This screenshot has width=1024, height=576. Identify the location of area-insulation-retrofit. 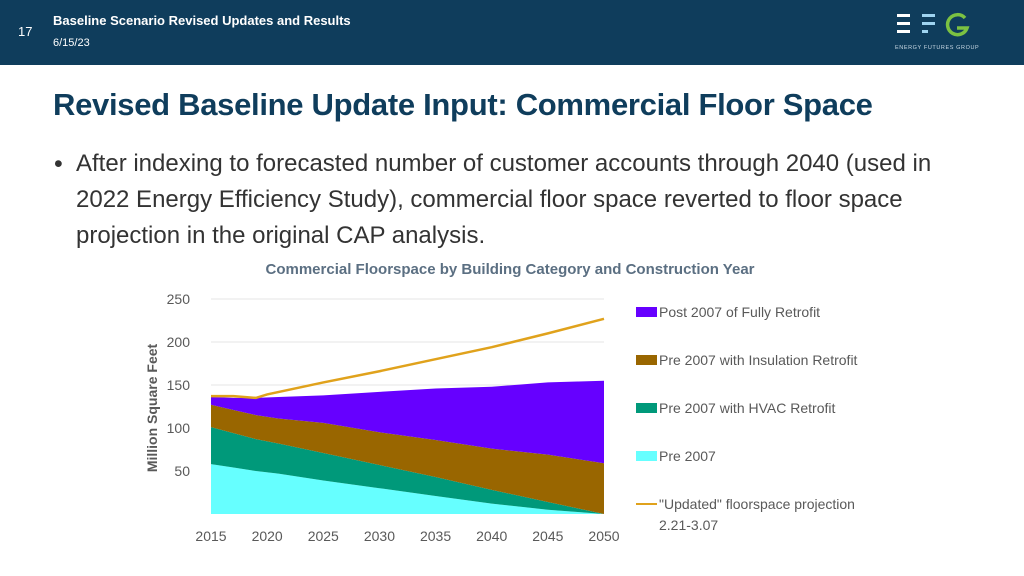
(407, 459).